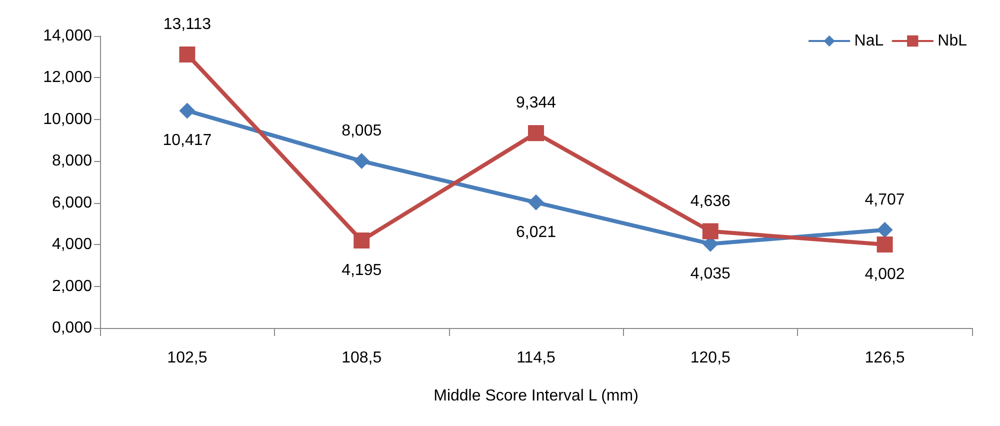 This screenshot has width=1000, height=426. I want to click on x-tick-label: 102,5, so click(187, 358).